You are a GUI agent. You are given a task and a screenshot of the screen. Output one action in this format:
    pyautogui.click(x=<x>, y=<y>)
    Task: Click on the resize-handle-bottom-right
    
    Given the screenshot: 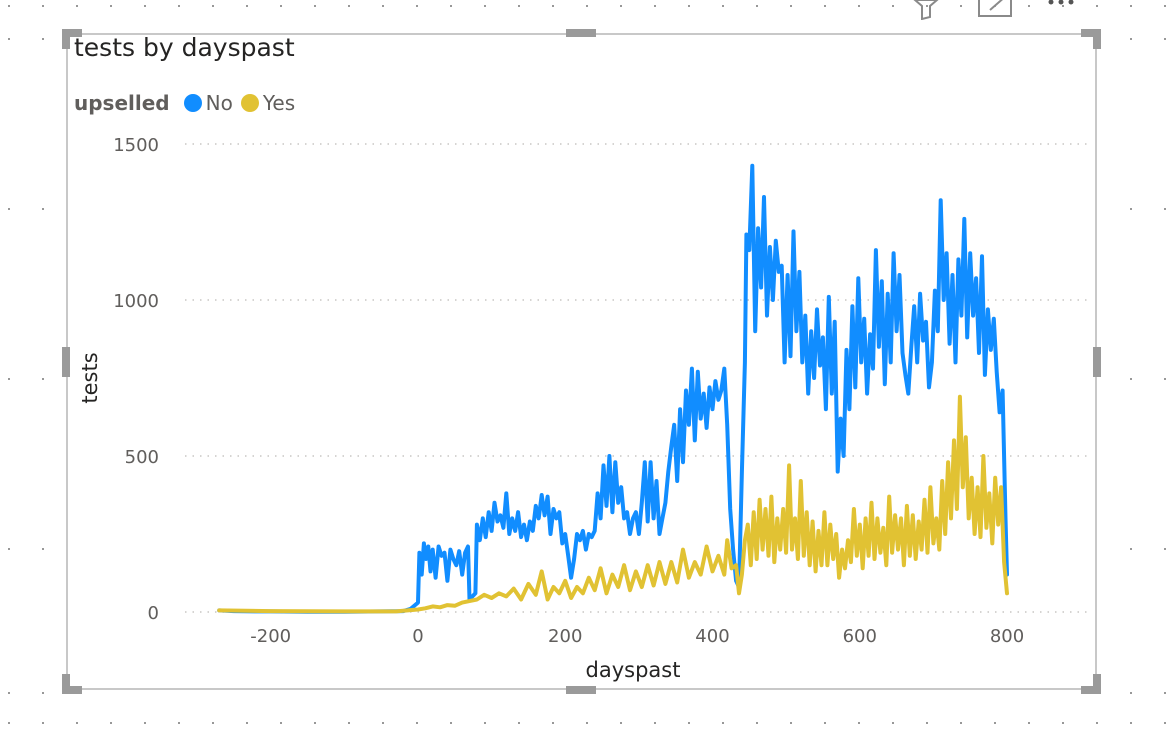 What is the action you would take?
    pyautogui.click(x=1091, y=690)
    